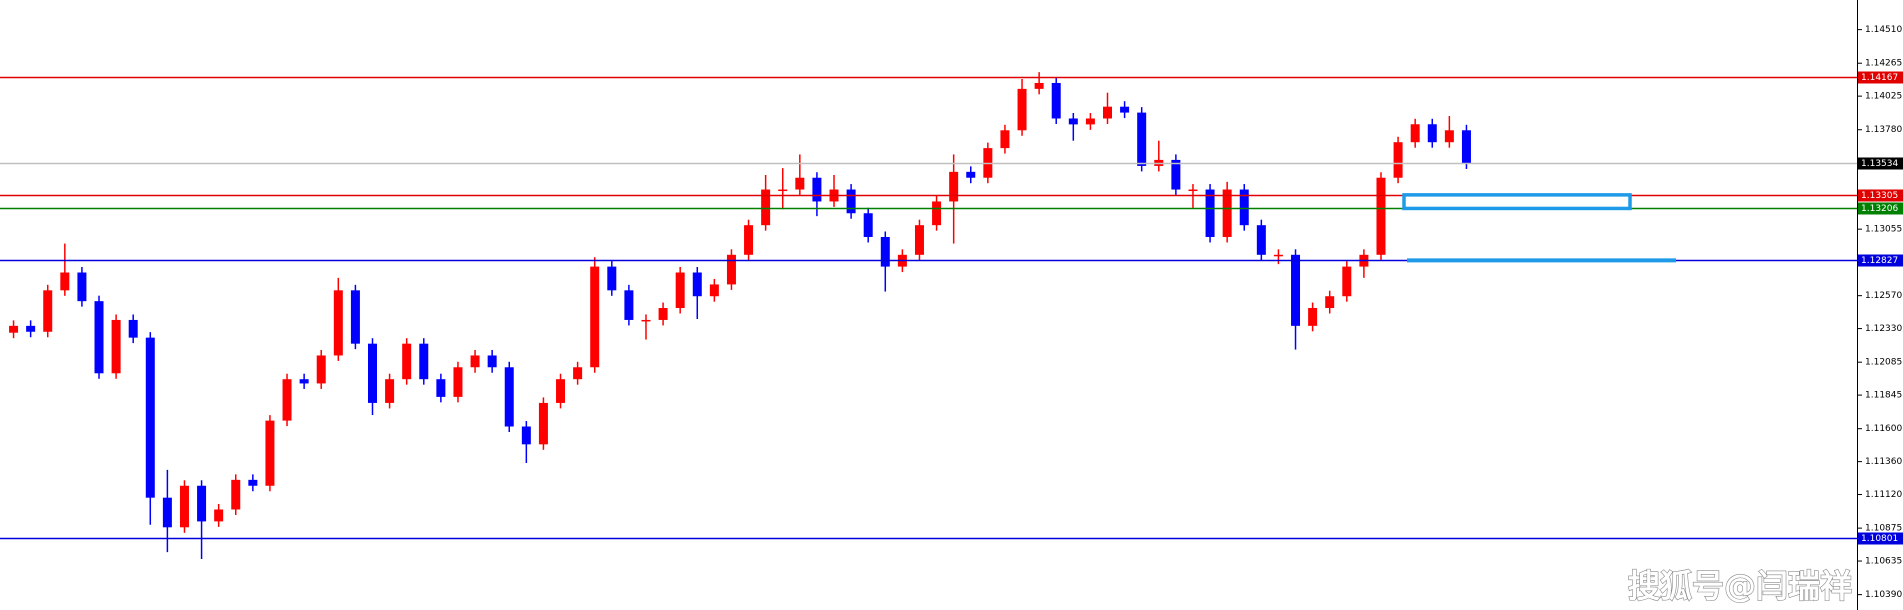 This screenshot has height=610, width=1903. I want to click on level-label: 1.13305, so click(1879, 196).